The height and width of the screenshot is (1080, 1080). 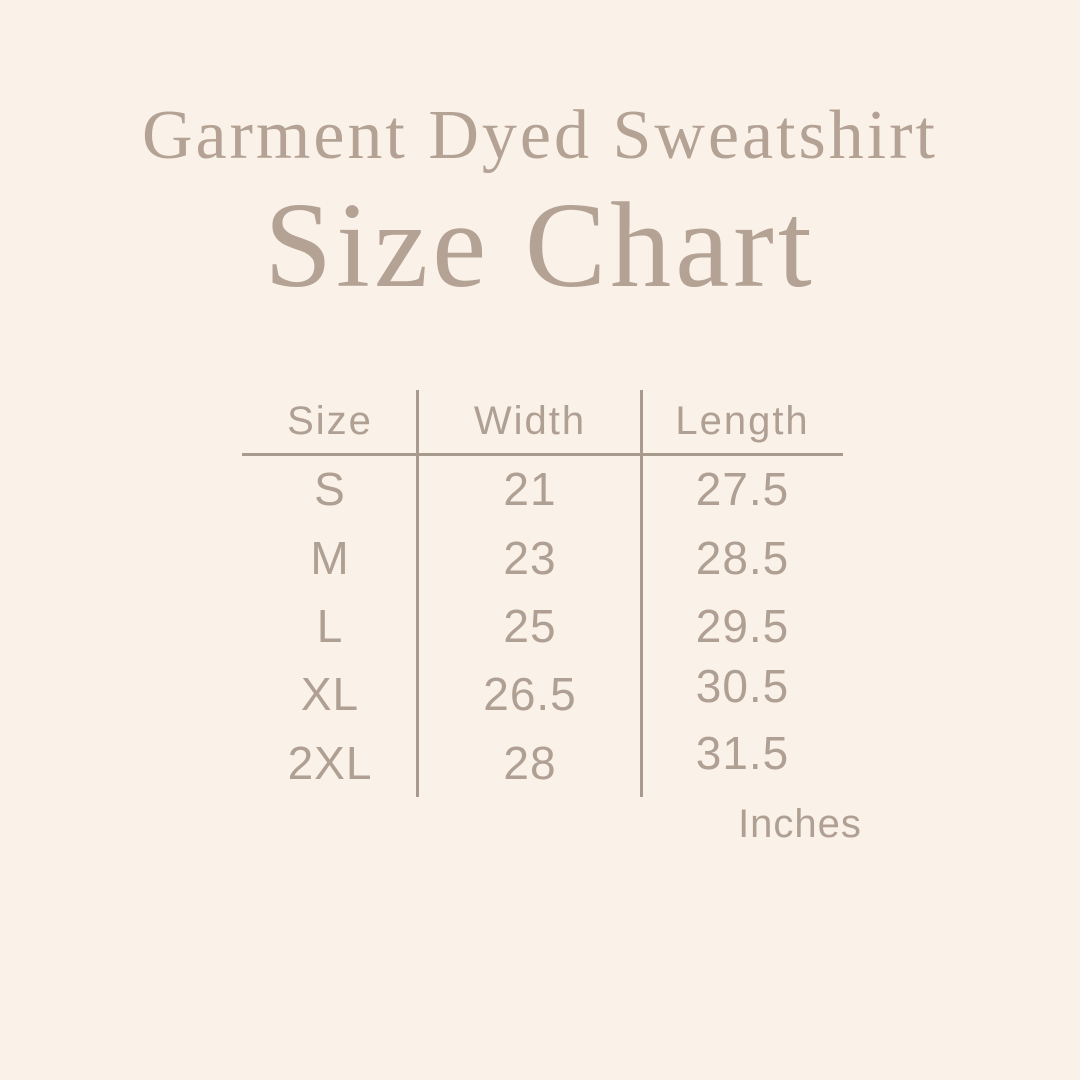 What do you see at coordinates (530, 557) in the screenshot?
I see `width-cell: 23` at bounding box center [530, 557].